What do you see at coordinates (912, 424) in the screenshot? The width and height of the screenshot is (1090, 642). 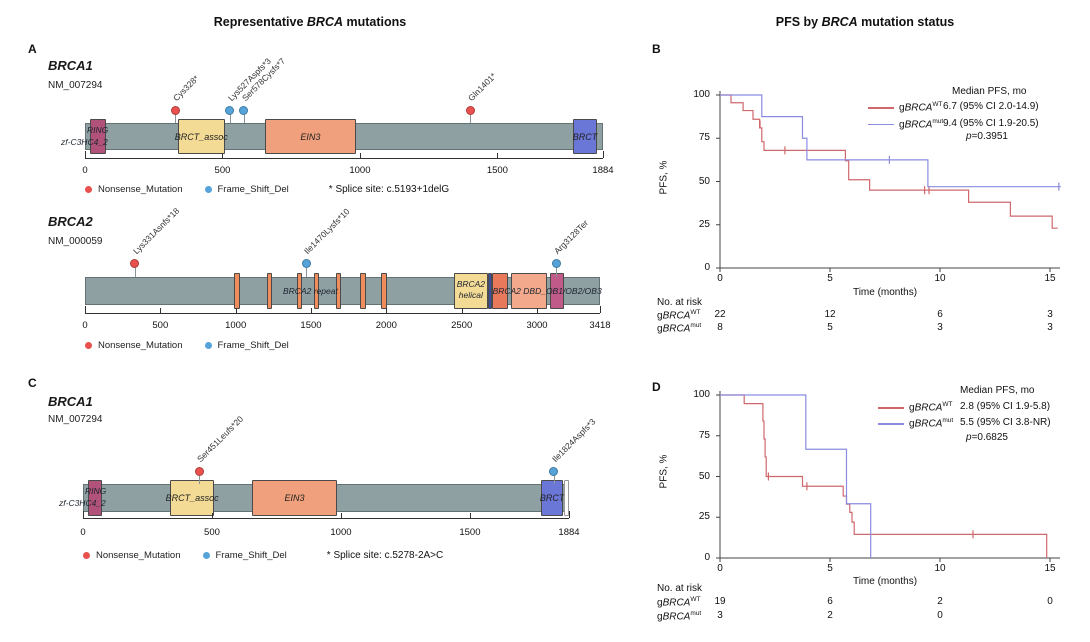 I see `series-label-part: g` at bounding box center [912, 424].